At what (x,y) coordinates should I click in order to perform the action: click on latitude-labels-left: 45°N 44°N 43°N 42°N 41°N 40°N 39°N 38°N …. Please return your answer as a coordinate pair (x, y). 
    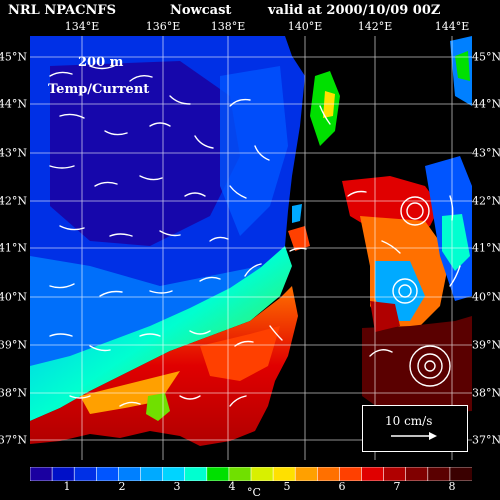
    Looking at the image, I should click on (15, 250).